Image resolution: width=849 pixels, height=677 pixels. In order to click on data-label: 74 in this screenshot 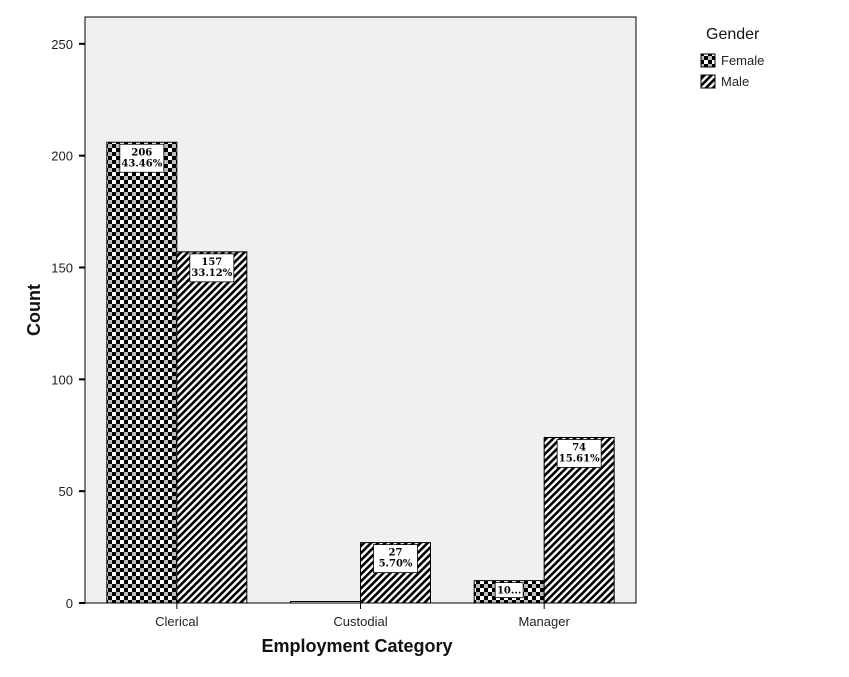, I will do `click(579, 447)`.